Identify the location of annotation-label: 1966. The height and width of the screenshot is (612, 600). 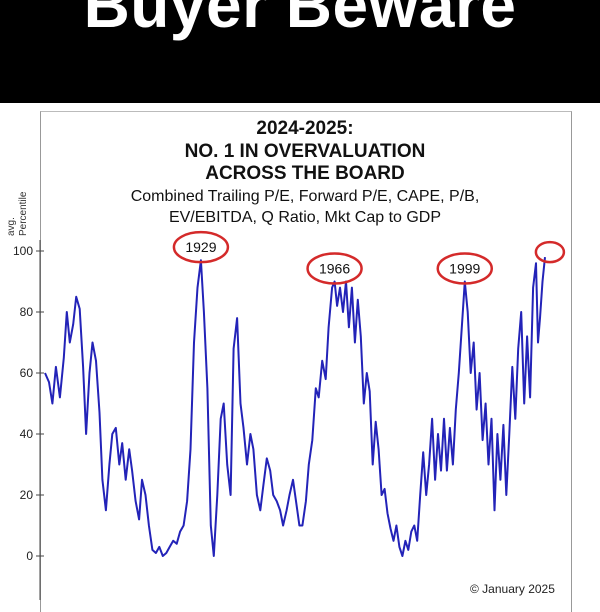
(334, 269).